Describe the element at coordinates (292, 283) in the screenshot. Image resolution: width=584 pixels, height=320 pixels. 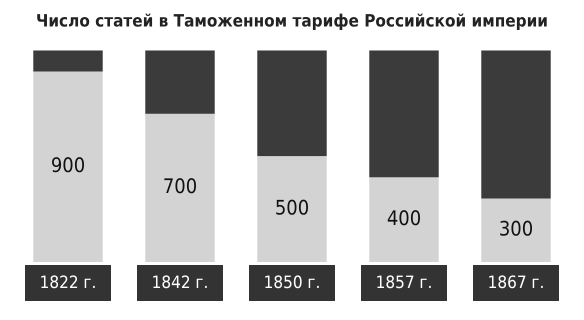
I see `x-tick-label: 1850 г.` at that location.